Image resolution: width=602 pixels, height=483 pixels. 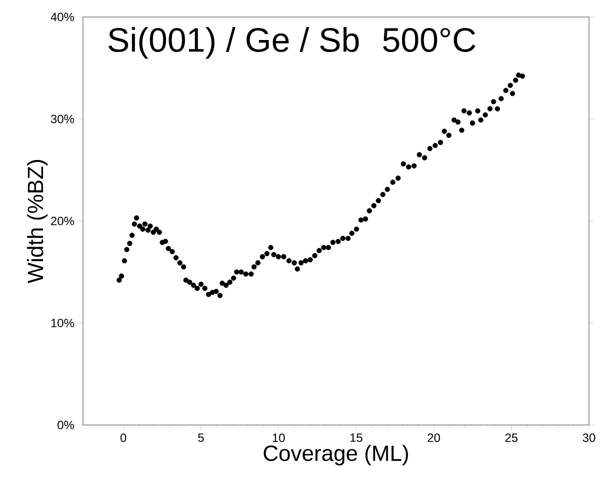 What do you see at coordinates (123, 438) in the screenshot?
I see `x-tick-label: 0` at bounding box center [123, 438].